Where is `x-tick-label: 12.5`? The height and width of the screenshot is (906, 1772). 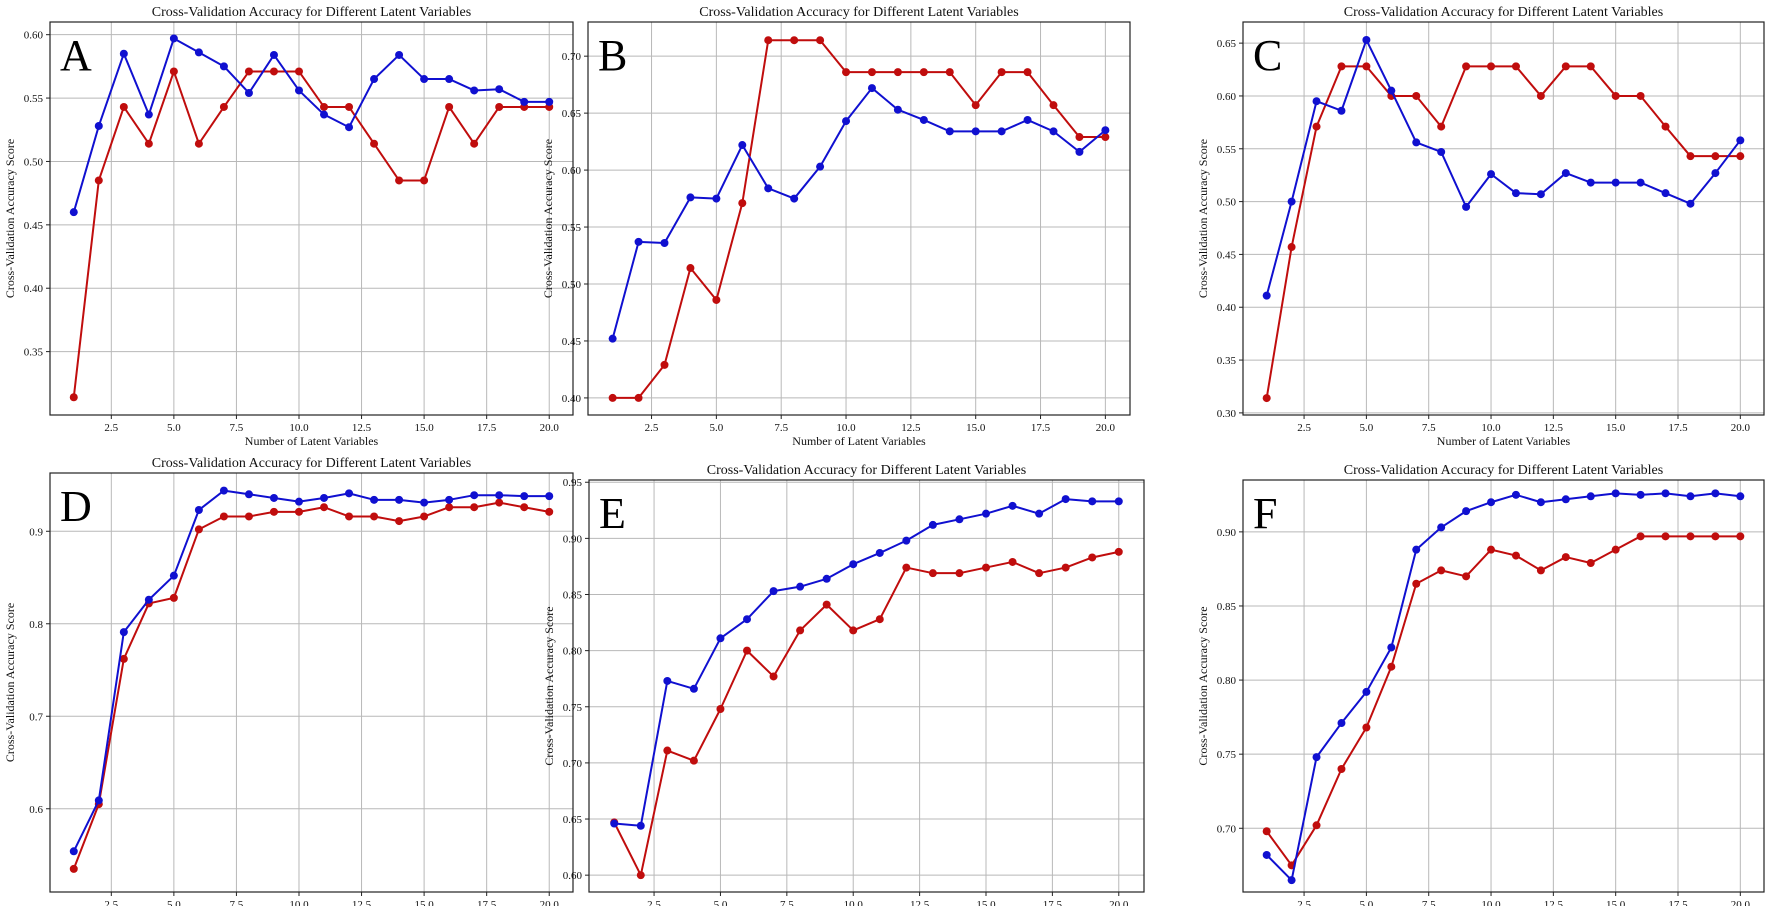 x-tick-label: 12.5 is located at coordinates (920, 902).